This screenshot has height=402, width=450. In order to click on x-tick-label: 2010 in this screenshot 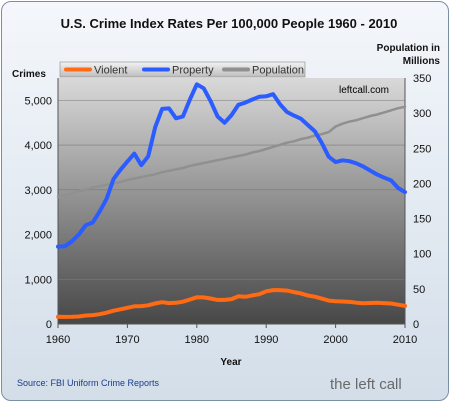, I will do `click(405, 340)`.